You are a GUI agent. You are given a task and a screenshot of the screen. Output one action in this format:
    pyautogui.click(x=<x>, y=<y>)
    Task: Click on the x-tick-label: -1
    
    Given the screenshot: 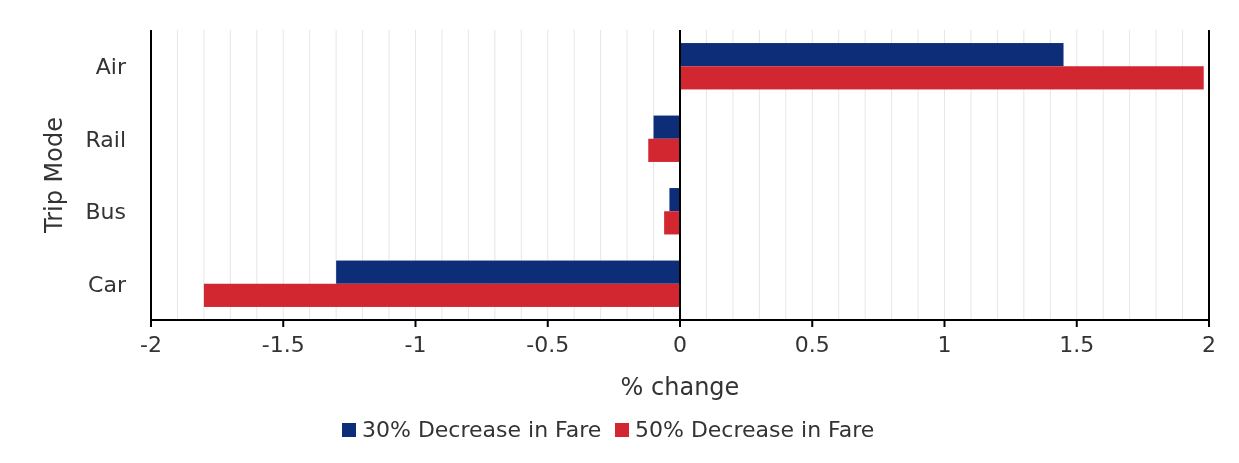 What is the action you would take?
    pyautogui.click(x=415, y=344)
    